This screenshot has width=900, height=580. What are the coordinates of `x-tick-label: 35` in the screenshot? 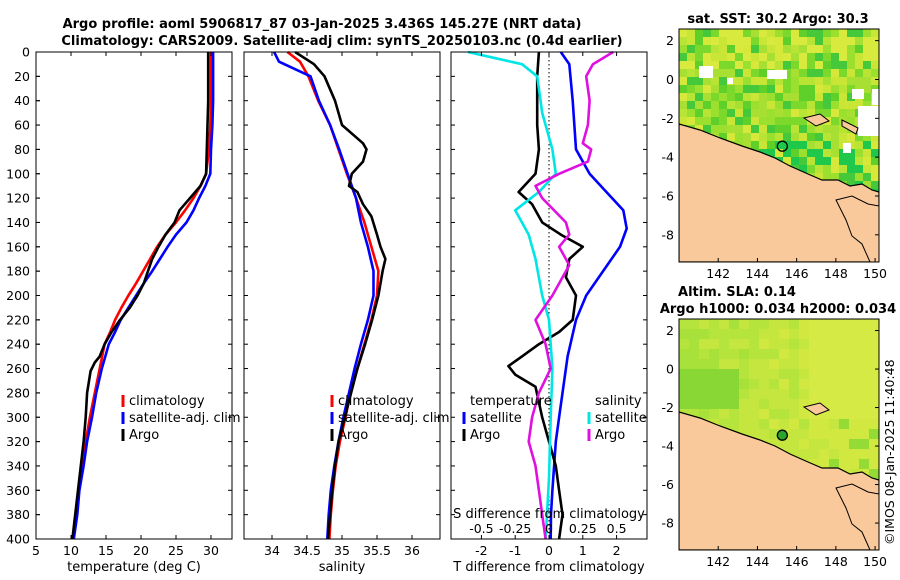 It's located at (342, 550).